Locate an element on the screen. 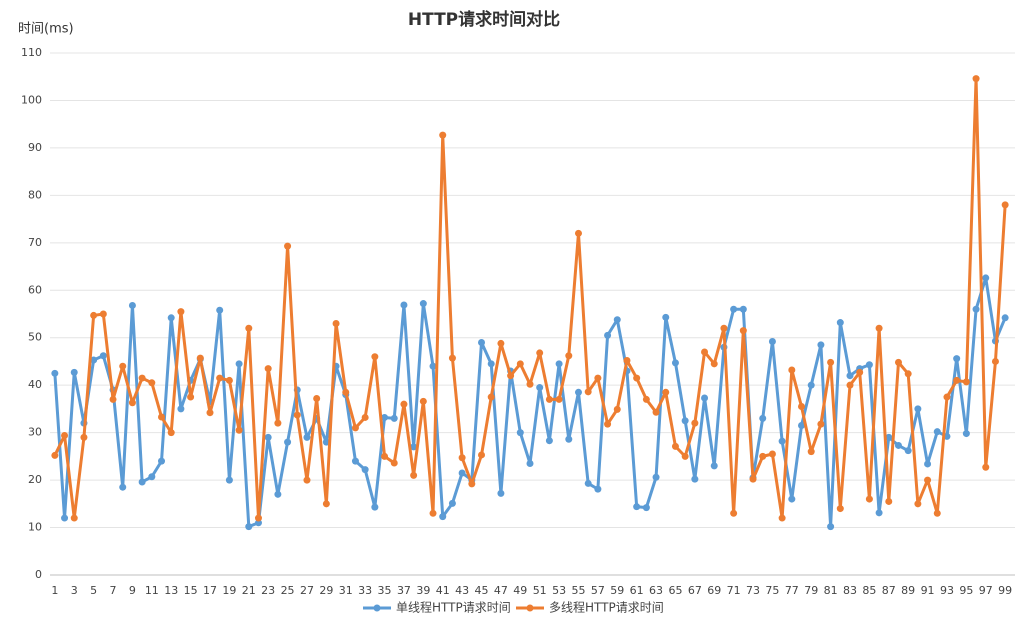 The width and height of the screenshot is (1025, 628). y-tick-label: 70 is located at coordinates (35, 242).